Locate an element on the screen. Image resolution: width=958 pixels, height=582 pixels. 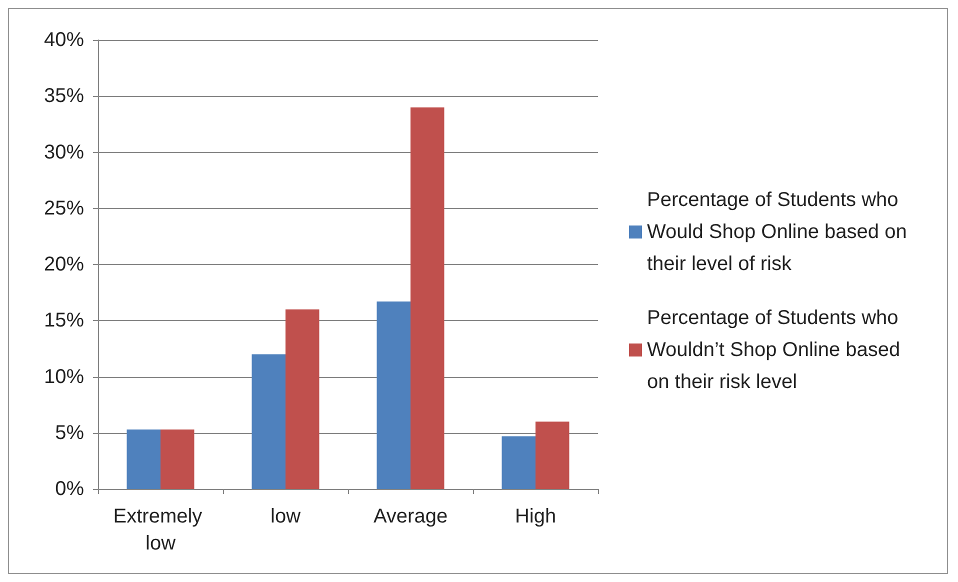
y-tick-label: 10% is located at coordinates (64, 377).